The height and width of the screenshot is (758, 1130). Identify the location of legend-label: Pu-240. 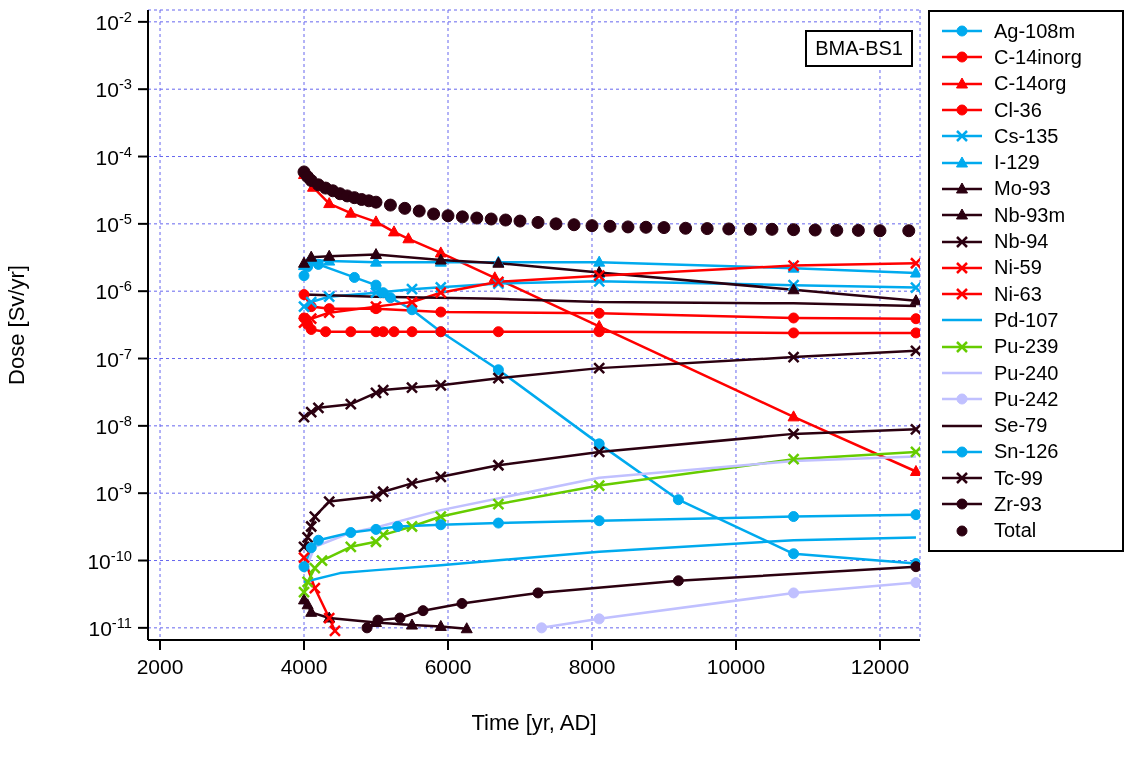
(1026, 373).